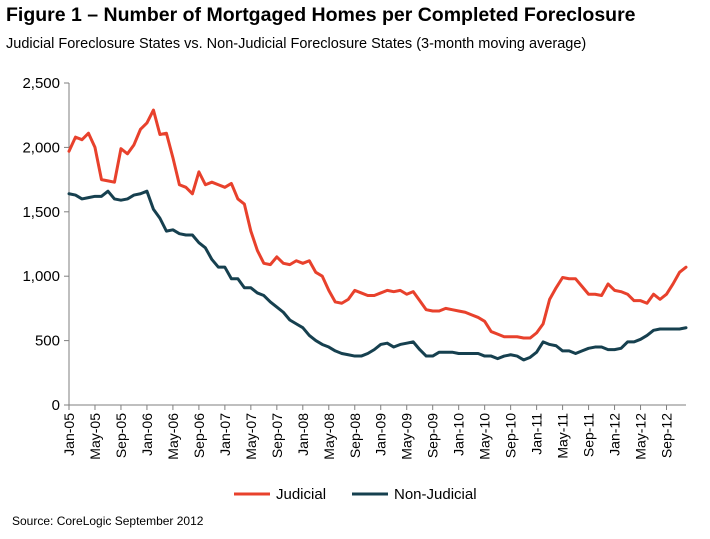  I want to click on x-tick-label: Sep-07, so click(277, 435).